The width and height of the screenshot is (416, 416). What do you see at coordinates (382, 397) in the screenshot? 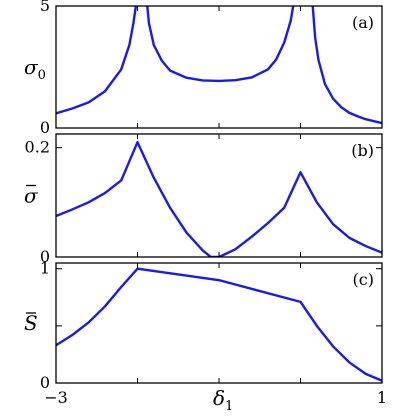
I see `x-tick-label: 1` at bounding box center [382, 397].